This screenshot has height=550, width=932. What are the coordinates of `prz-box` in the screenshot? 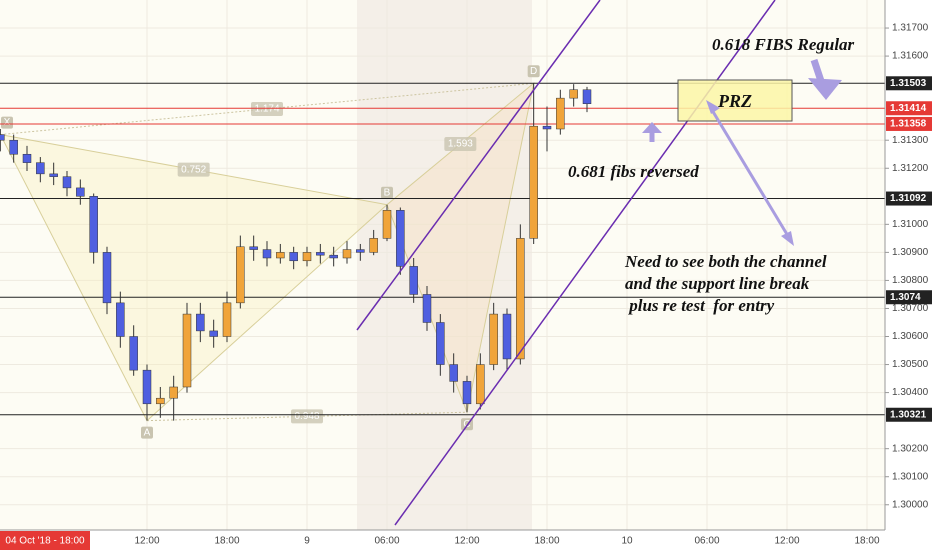 It's located at (735, 100).